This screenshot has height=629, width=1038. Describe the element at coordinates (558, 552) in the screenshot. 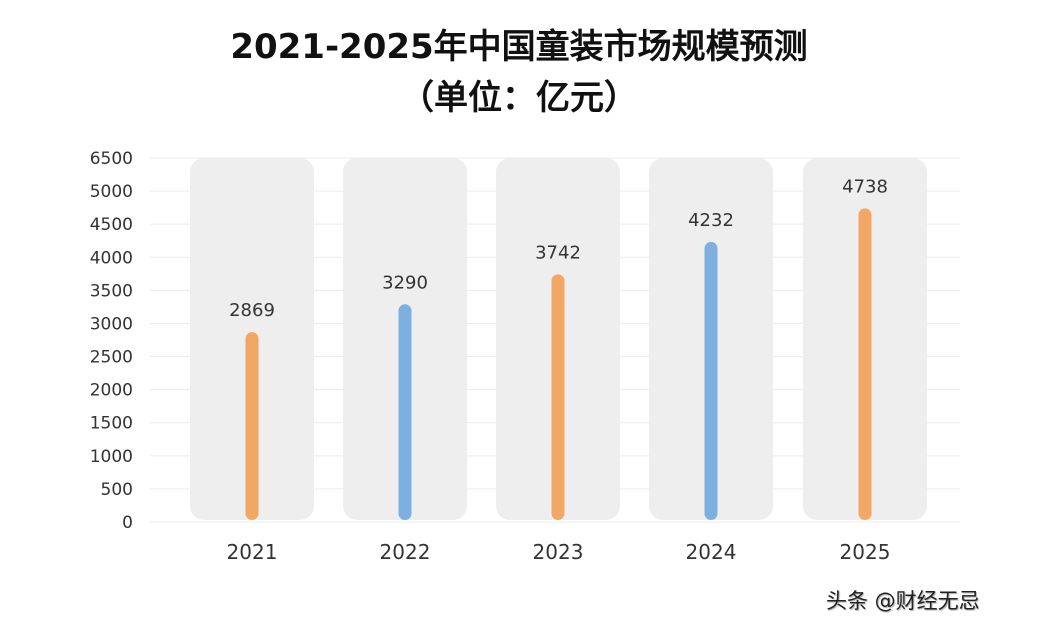

I see `x-tick-label: 2023` at that location.